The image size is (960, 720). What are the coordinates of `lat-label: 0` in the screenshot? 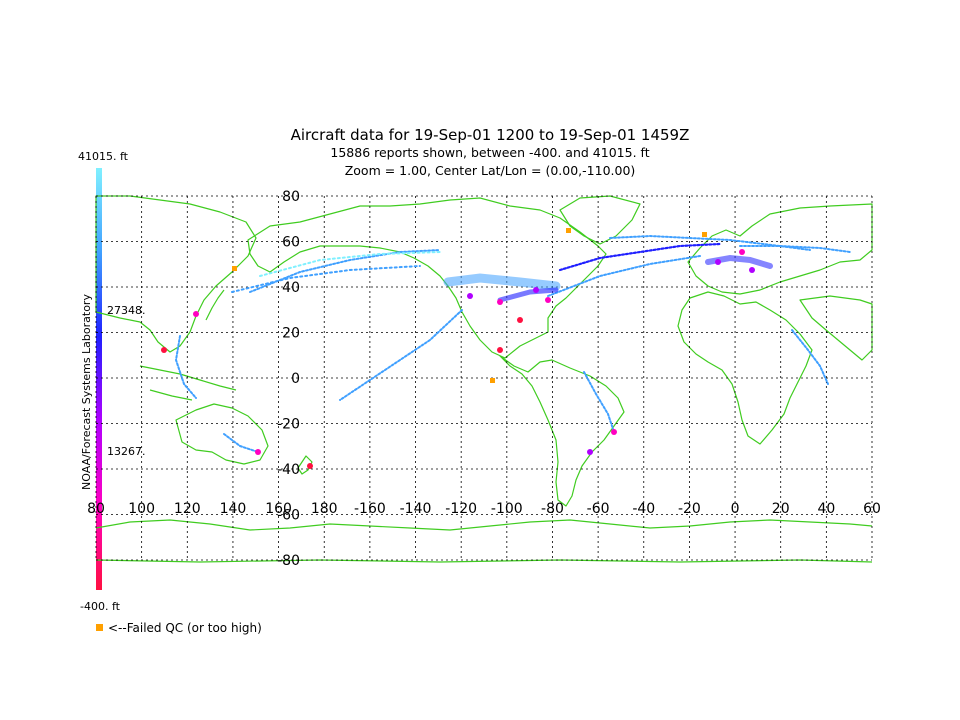 It's located at (295, 379).